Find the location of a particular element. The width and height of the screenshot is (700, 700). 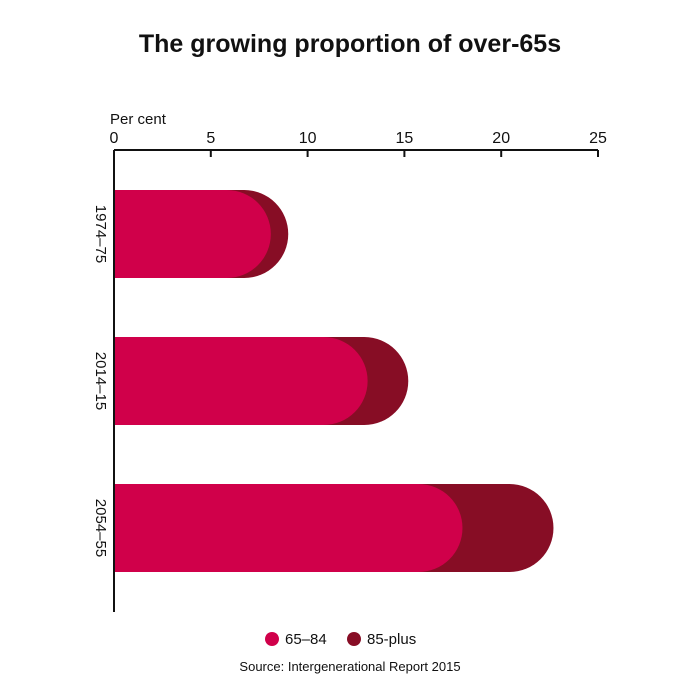

category-label: 1974–75 is located at coordinates (100, 234).